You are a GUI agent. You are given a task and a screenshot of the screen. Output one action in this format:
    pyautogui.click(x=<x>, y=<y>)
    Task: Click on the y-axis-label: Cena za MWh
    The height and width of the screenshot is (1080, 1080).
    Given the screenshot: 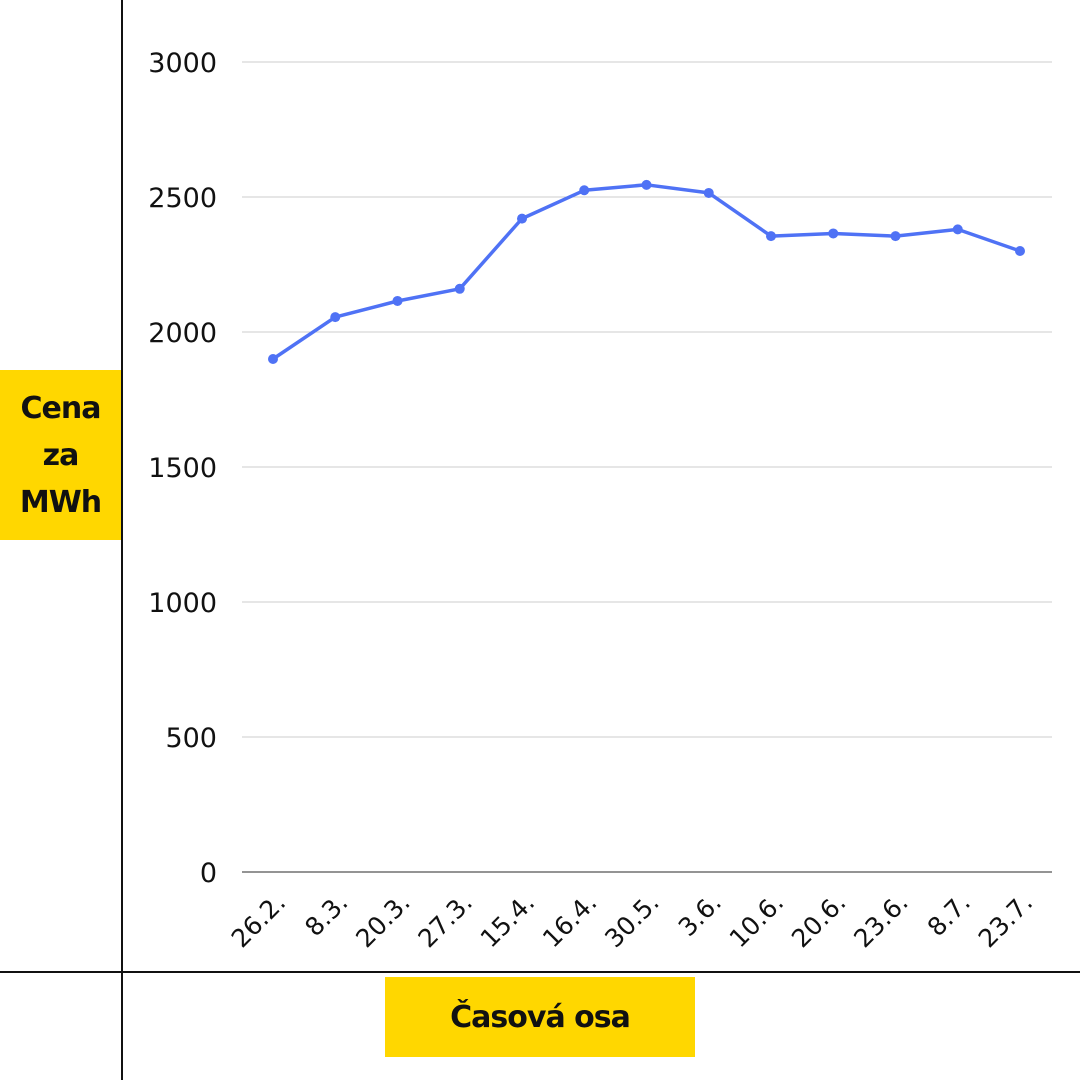 What is the action you would take?
    pyautogui.click(x=60, y=455)
    